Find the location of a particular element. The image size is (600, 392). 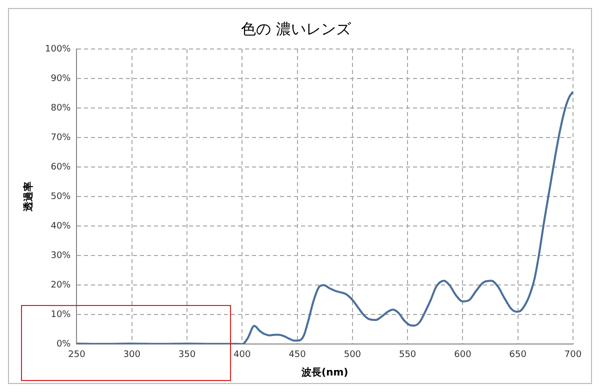

x-tick-label: 300 is located at coordinates (132, 355).